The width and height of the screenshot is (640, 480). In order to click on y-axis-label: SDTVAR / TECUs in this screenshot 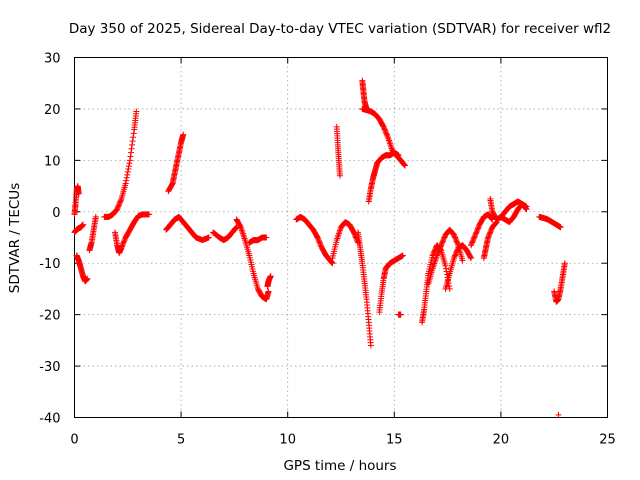, I will do `click(15, 238)`.